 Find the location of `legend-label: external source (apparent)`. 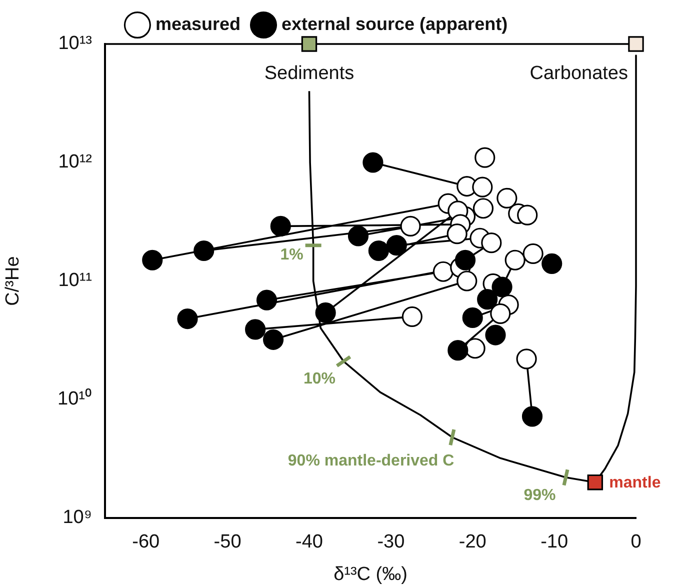

legend-label: external source (apparent) is located at coordinates (394, 24).